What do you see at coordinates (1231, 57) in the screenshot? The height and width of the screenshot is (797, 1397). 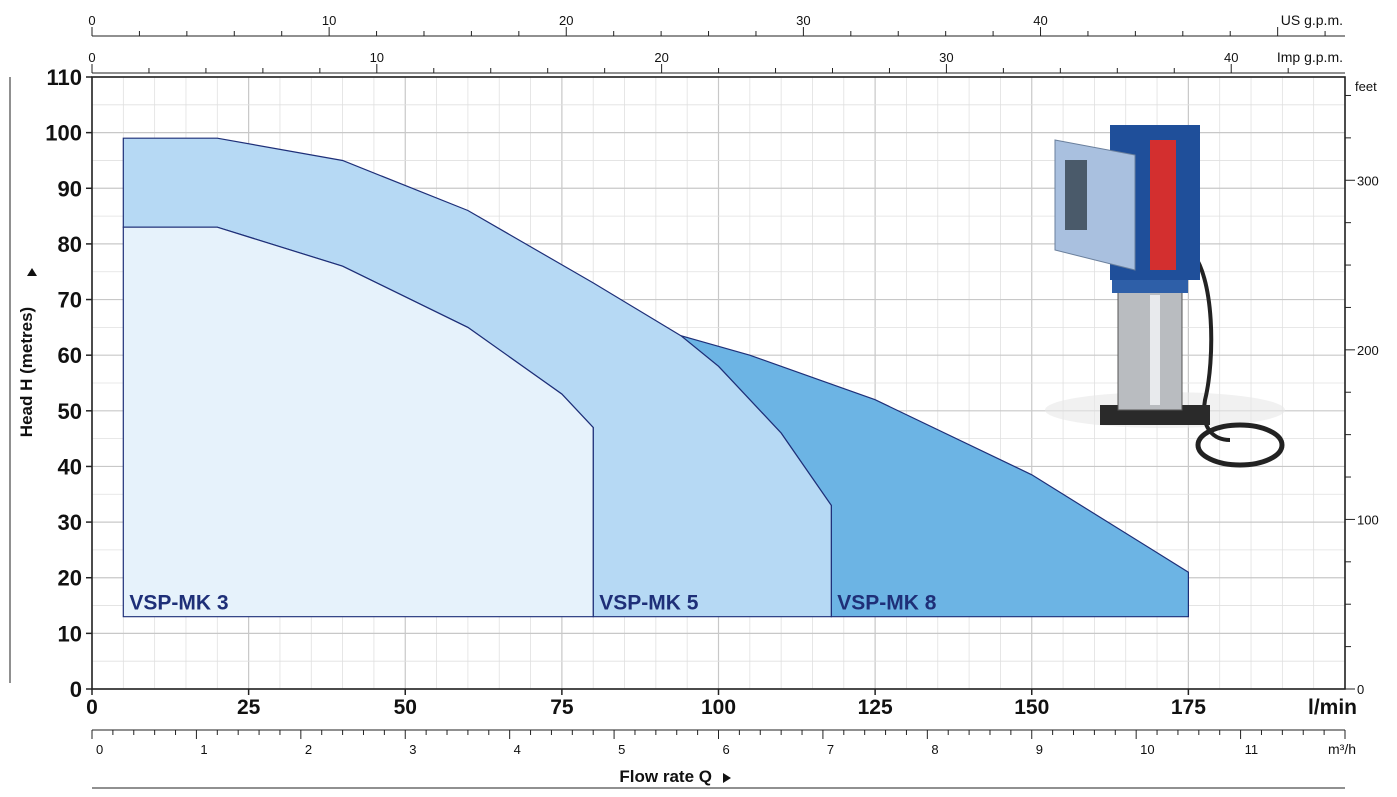 I see `imp-gpm-axis-label: 40` at bounding box center [1231, 57].